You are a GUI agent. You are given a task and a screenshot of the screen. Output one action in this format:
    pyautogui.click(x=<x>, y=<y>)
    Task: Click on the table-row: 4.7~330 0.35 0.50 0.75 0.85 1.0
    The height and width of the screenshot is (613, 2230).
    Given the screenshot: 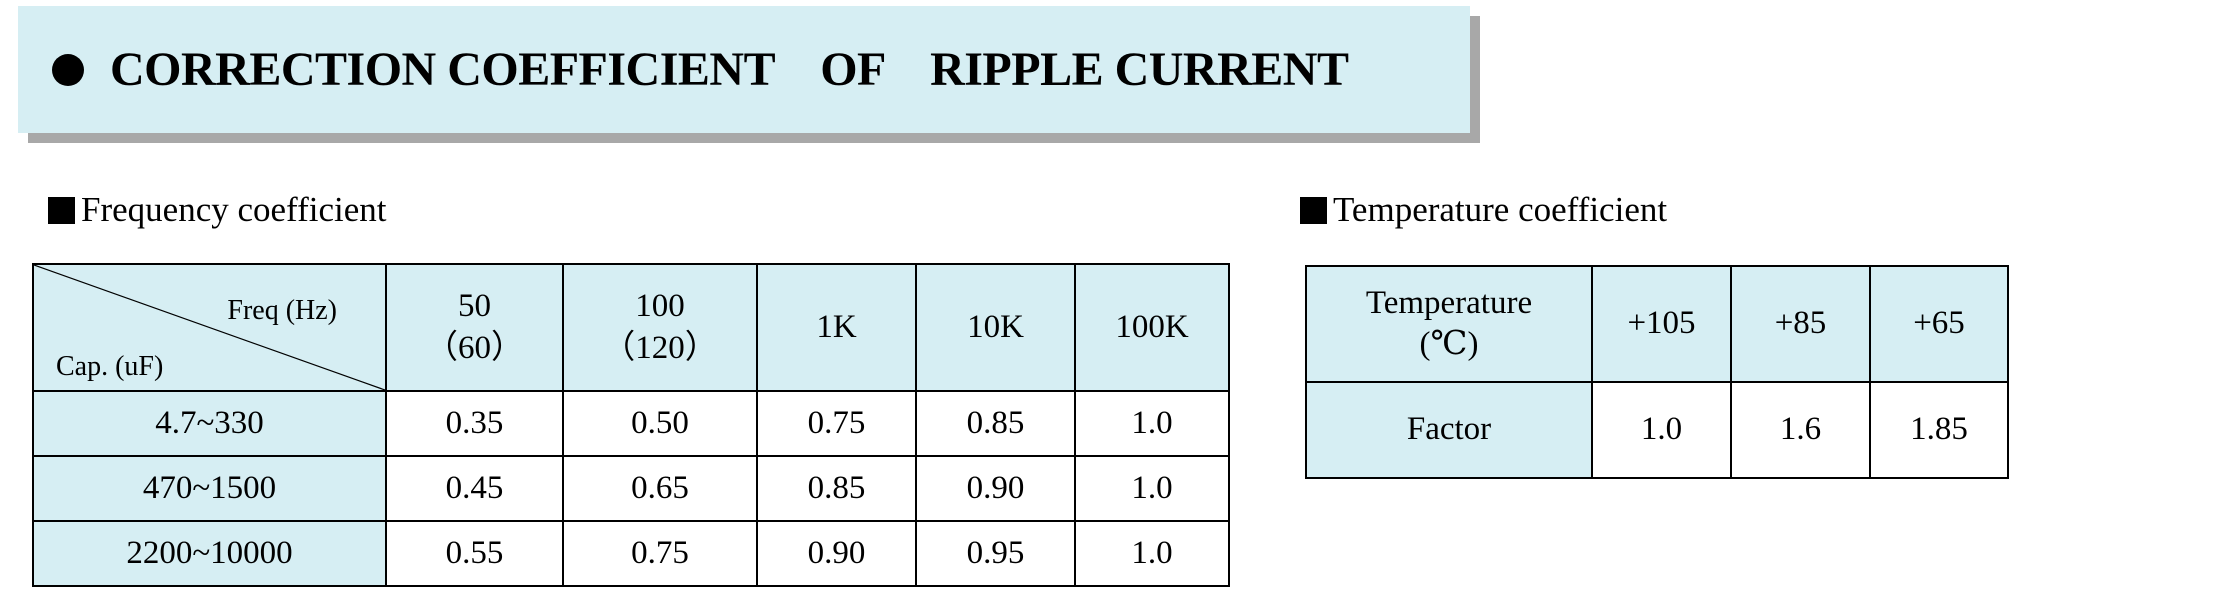 What is the action you would take?
    pyautogui.click(x=631, y=423)
    